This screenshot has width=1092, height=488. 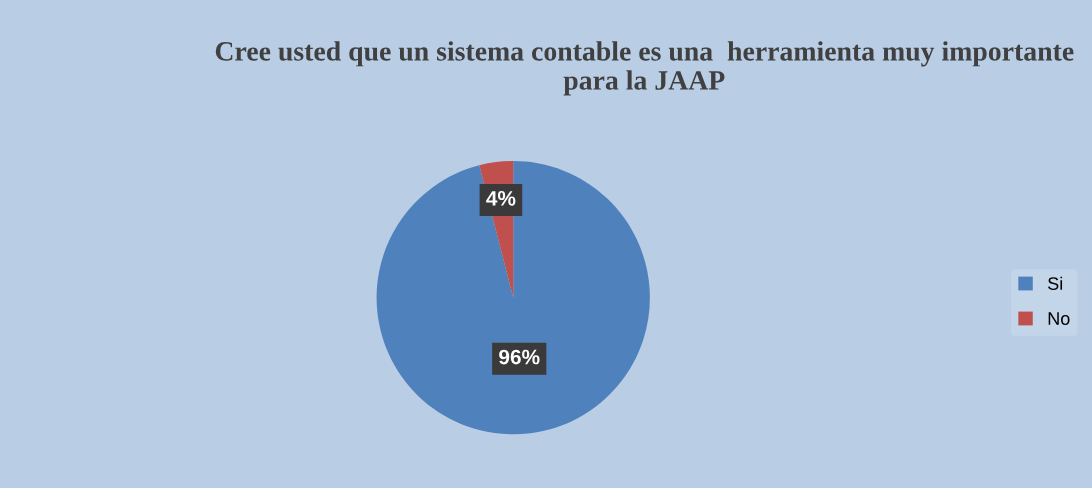 What do you see at coordinates (1055, 283) in the screenshot?
I see `legend-label: Si` at bounding box center [1055, 283].